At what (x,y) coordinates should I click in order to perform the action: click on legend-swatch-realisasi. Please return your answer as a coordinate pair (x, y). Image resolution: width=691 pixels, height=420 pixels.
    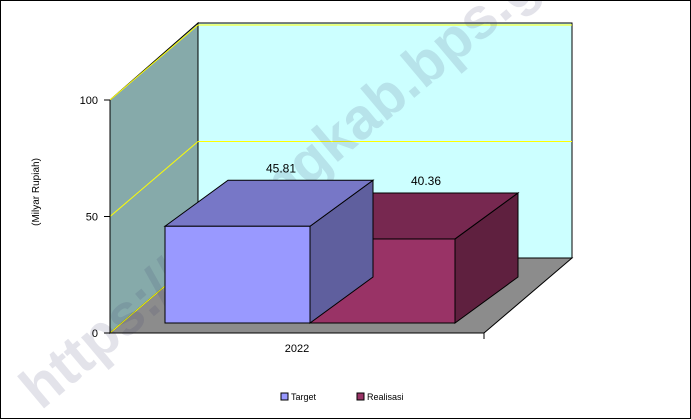
    Looking at the image, I should click on (360, 396).